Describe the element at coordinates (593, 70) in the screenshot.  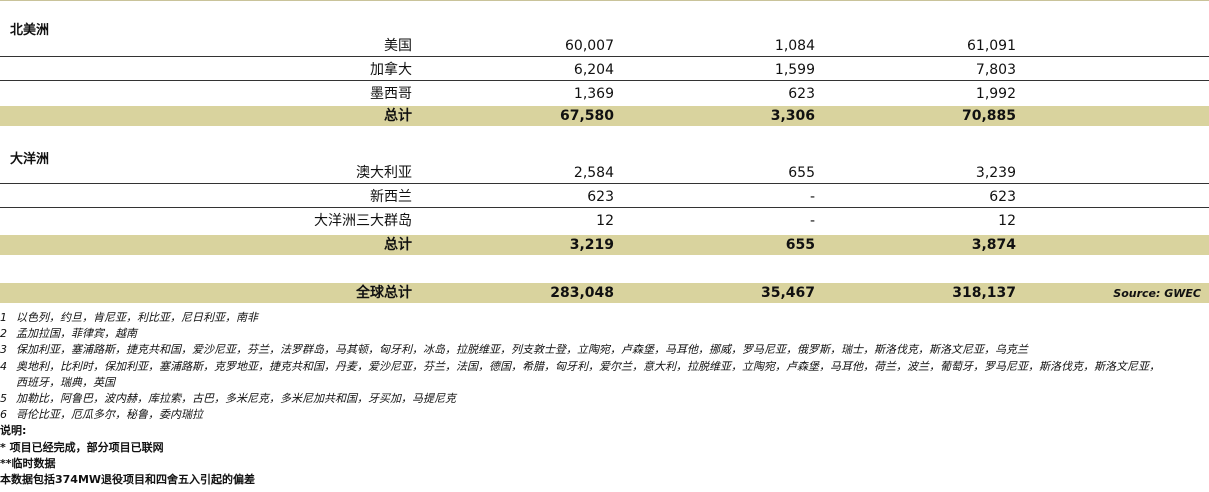
I see `value-a: 6,204` at that location.